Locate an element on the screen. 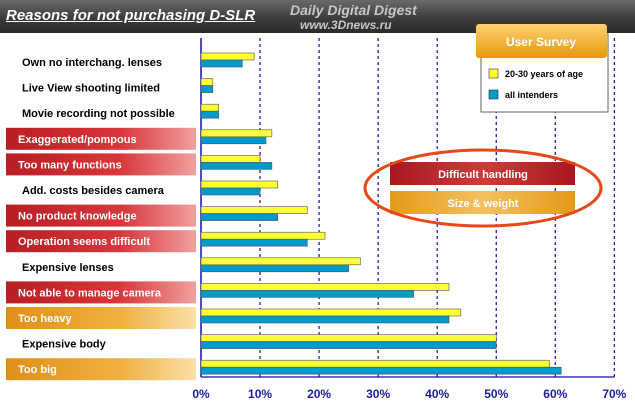  x-tick-label: 40% is located at coordinates (437, 394).